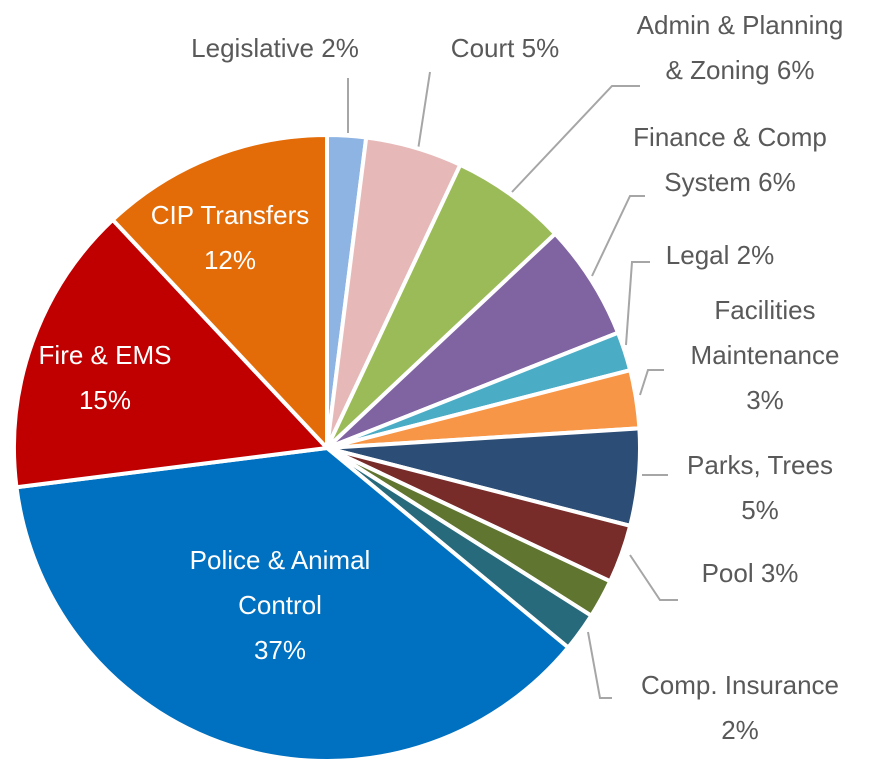 The image size is (875, 766). Describe the element at coordinates (230, 260) in the screenshot. I see `value-label: 12%` at that location.